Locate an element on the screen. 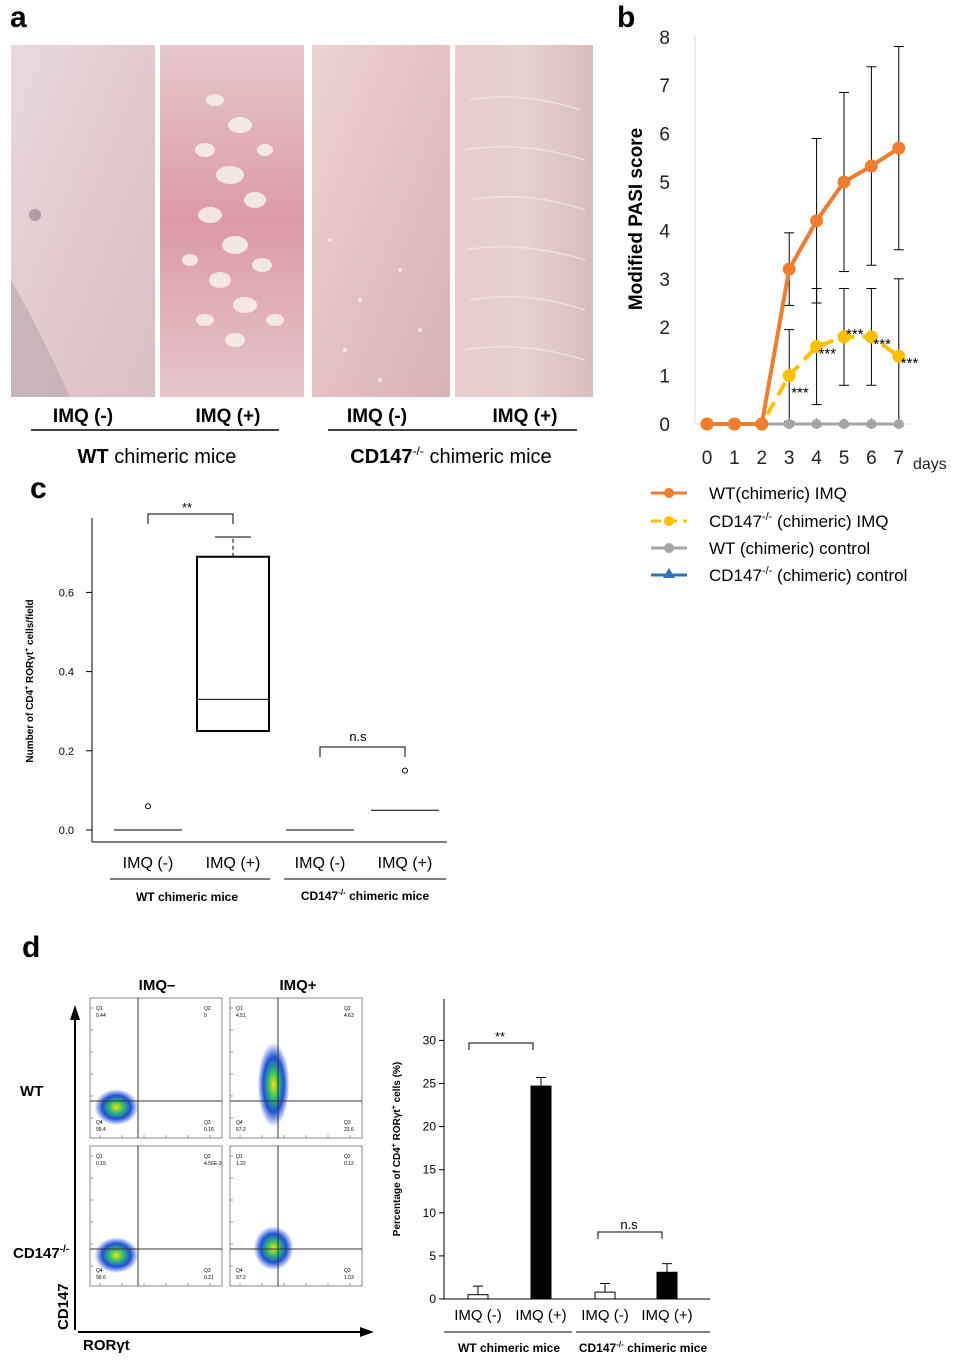 This screenshot has width=961, height=1361. panel-label-d: d is located at coordinates (31, 947).